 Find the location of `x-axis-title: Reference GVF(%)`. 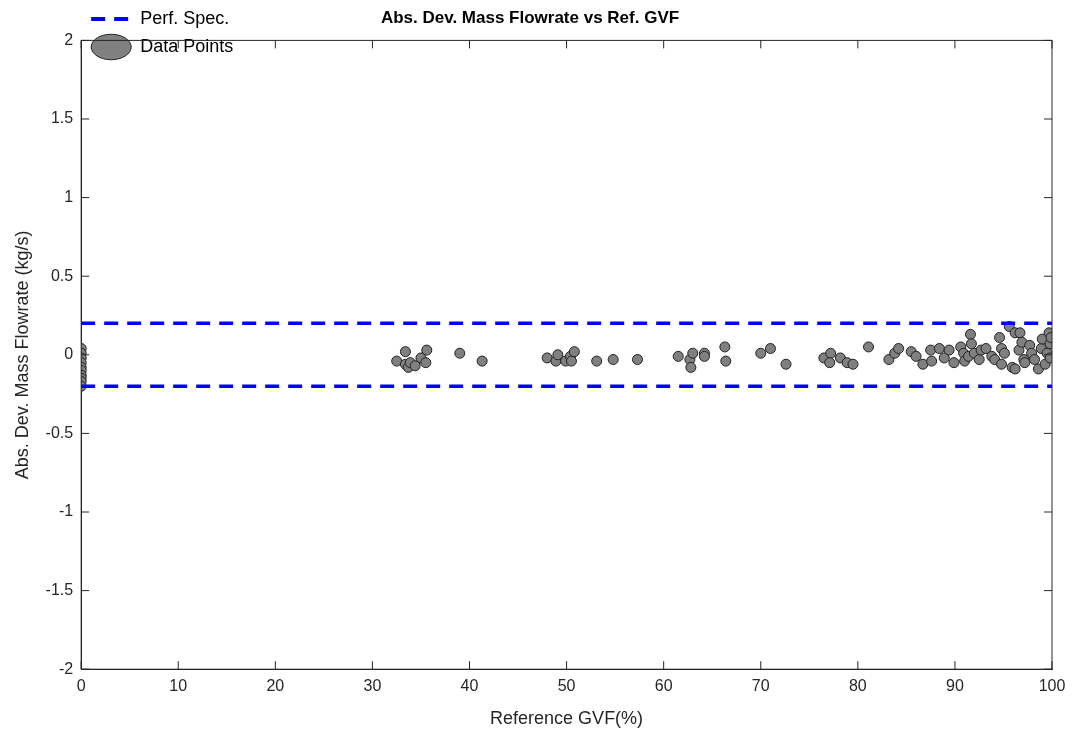

x-axis-title: Reference GVF(%) is located at coordinates (567, 718).